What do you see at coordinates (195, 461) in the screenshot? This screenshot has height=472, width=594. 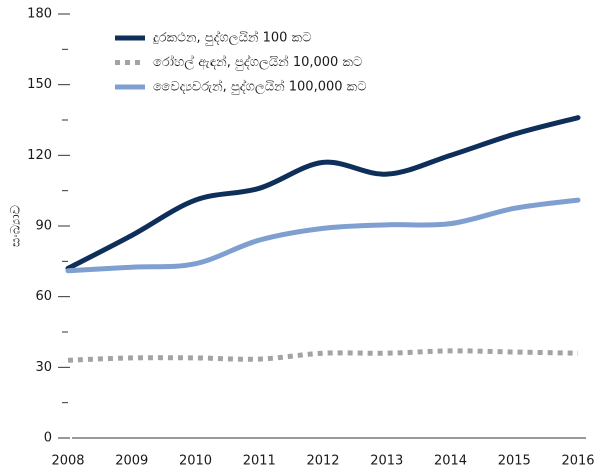 I see `x-tick-label: 2010` at bounding box center [195, 461].